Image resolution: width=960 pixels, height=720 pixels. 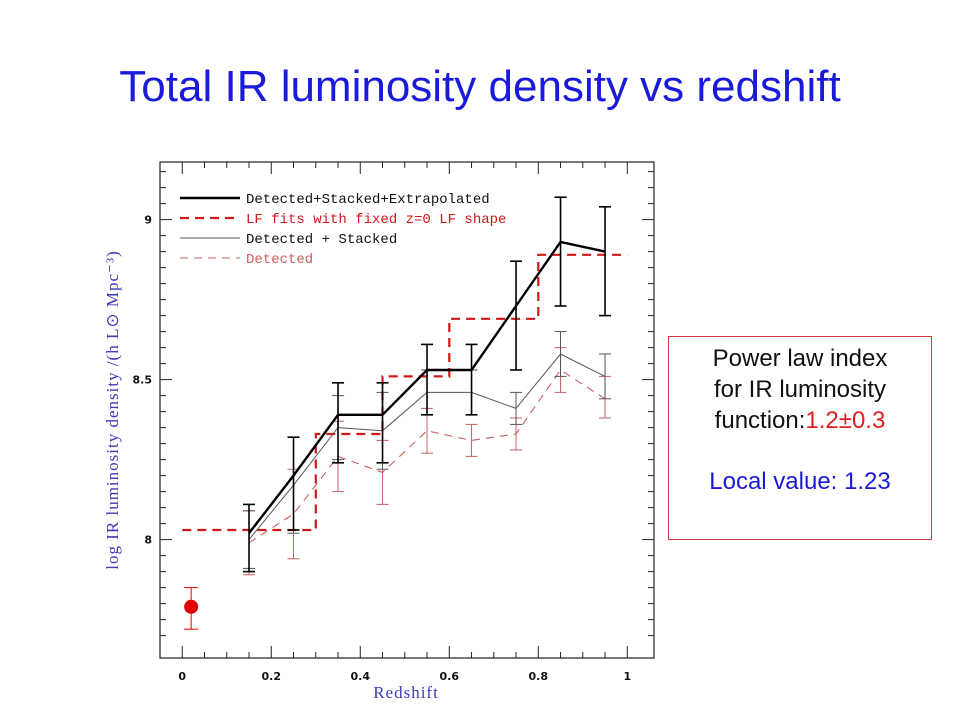 I want to click on x-tick-labels: 0 0.2 0.4 0.6 0.8 1, so click(x=404, y=676).